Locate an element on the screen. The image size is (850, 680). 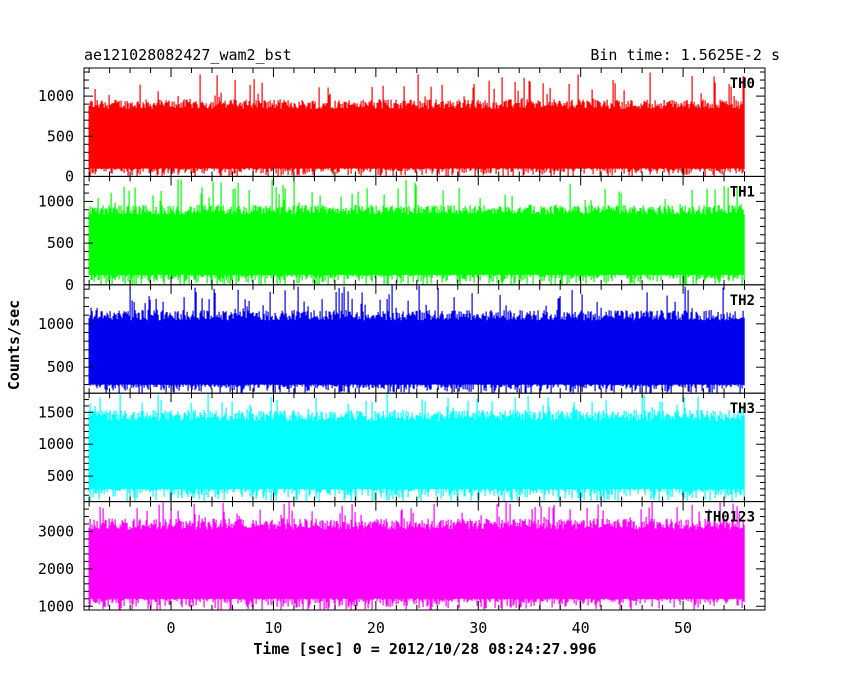
x-tick-label: 30 is located at coordinates (478, 628).